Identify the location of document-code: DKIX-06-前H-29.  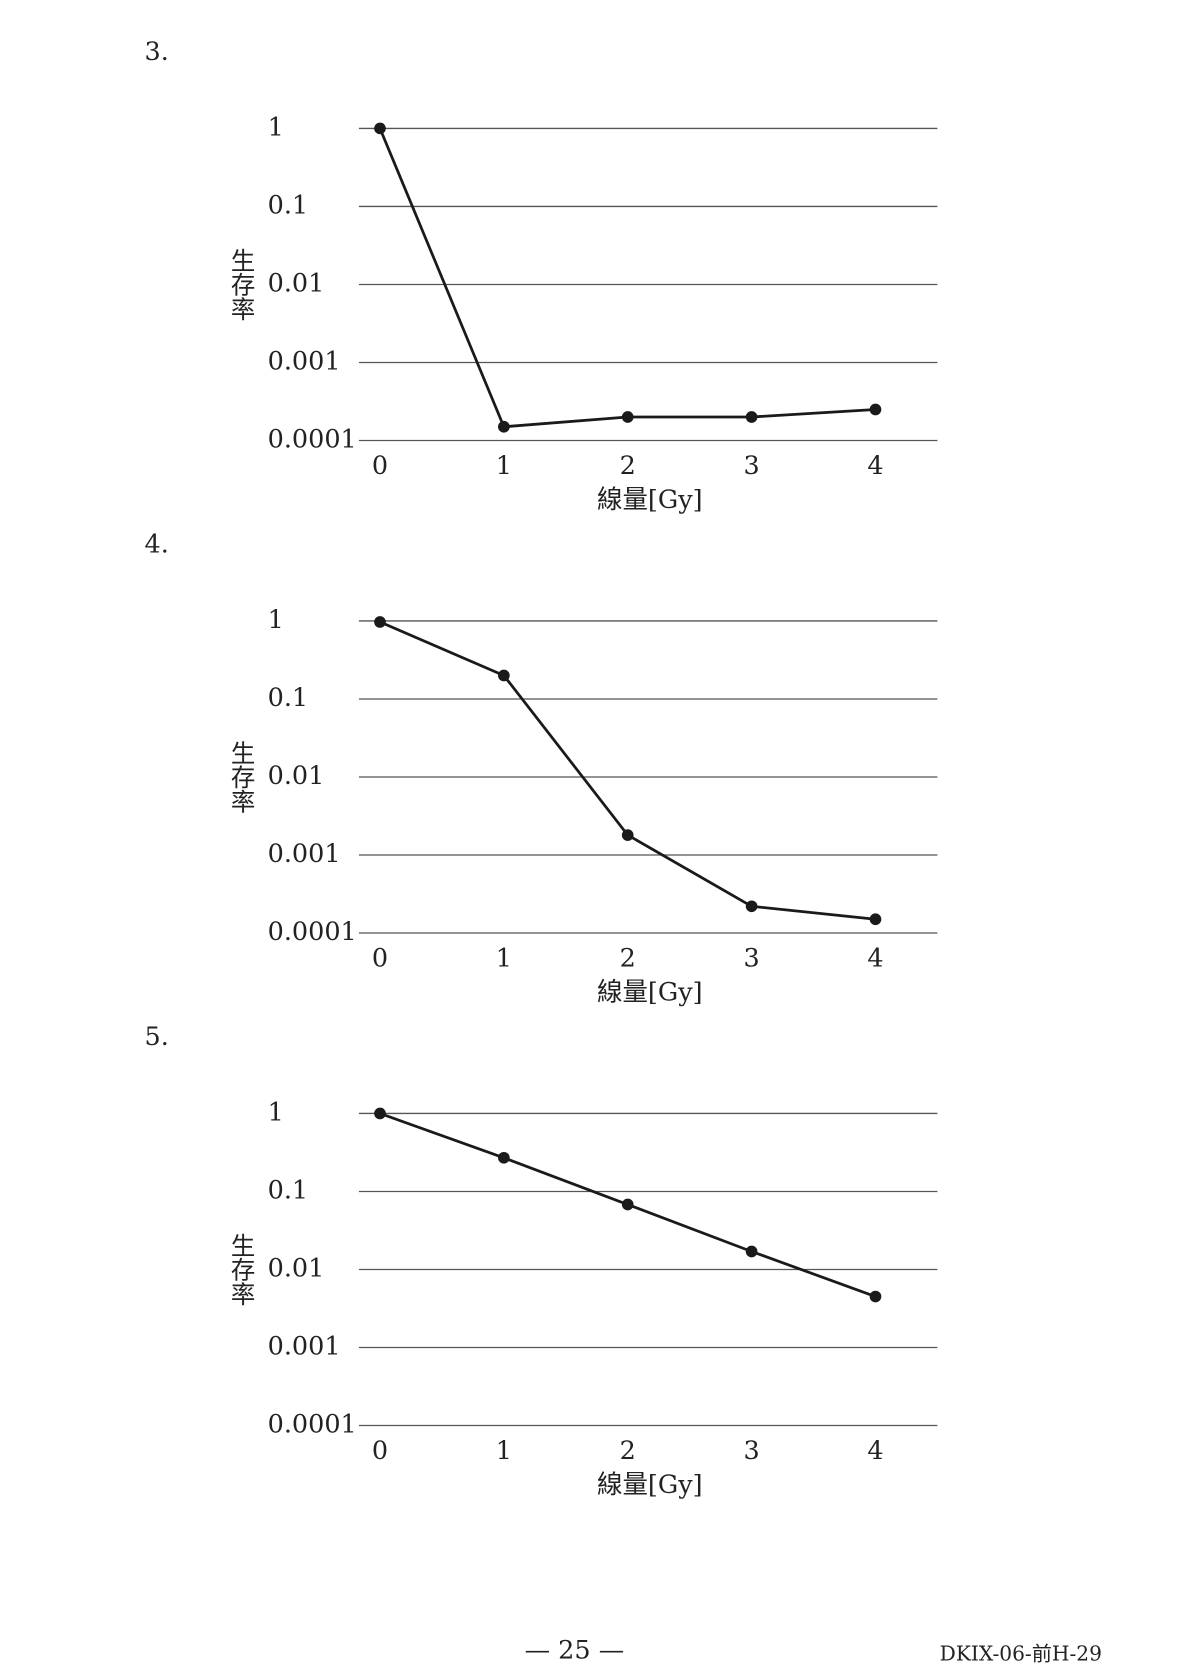
(1021, 1653).